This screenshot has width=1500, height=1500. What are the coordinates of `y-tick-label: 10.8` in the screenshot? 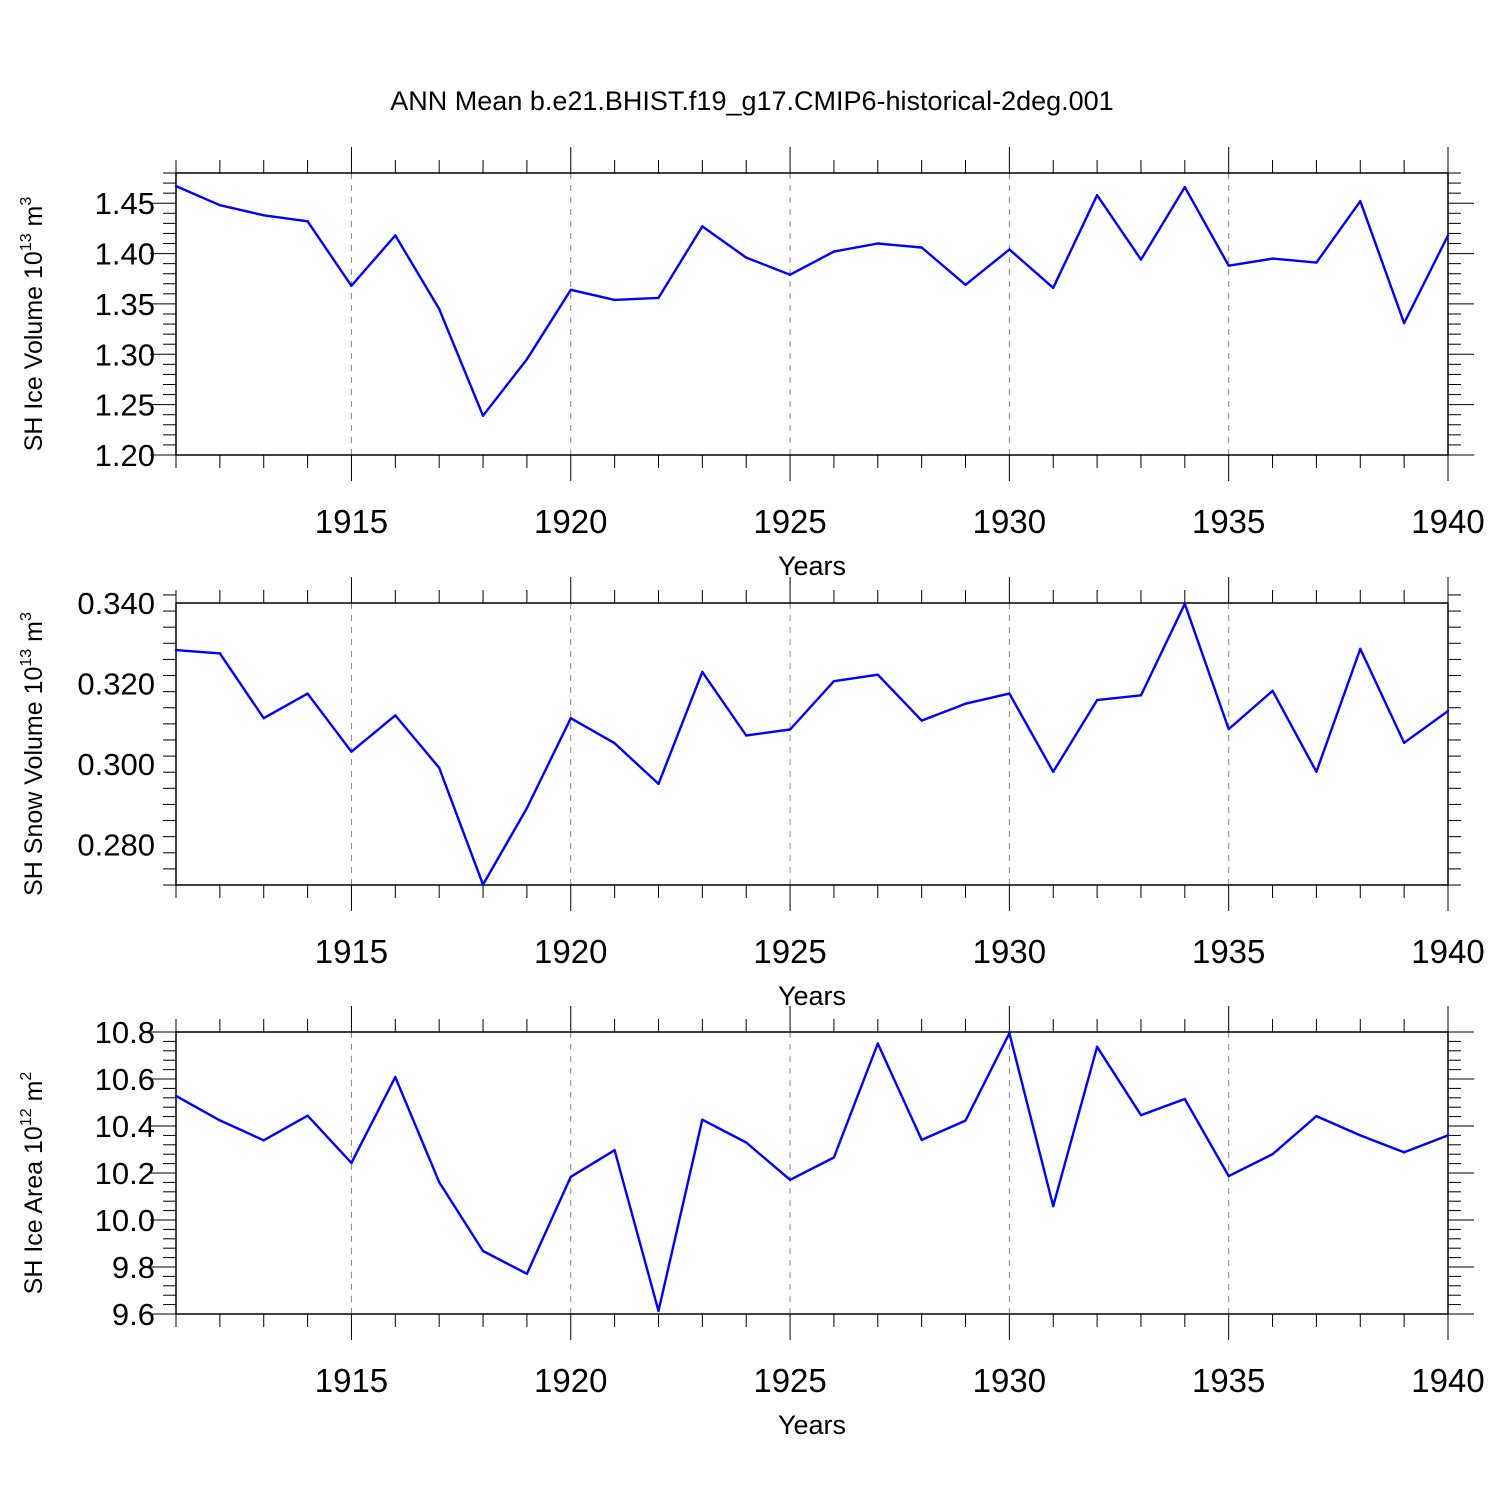 It's located at (125, 1032).